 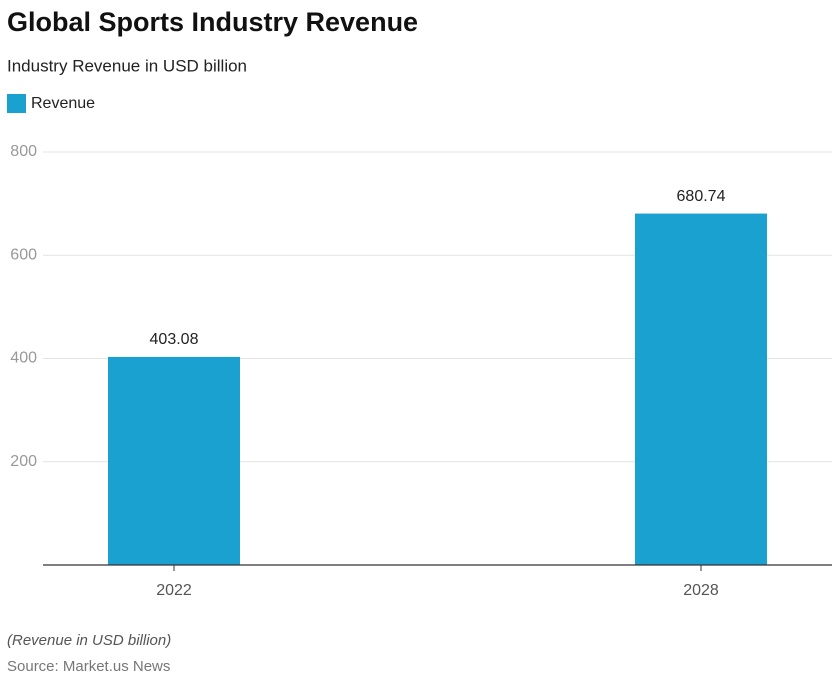 What do you see at coordinates (174, 590) in the screenshot?
I see `x-tick-label: 2022` at bounding box center [174, 590].